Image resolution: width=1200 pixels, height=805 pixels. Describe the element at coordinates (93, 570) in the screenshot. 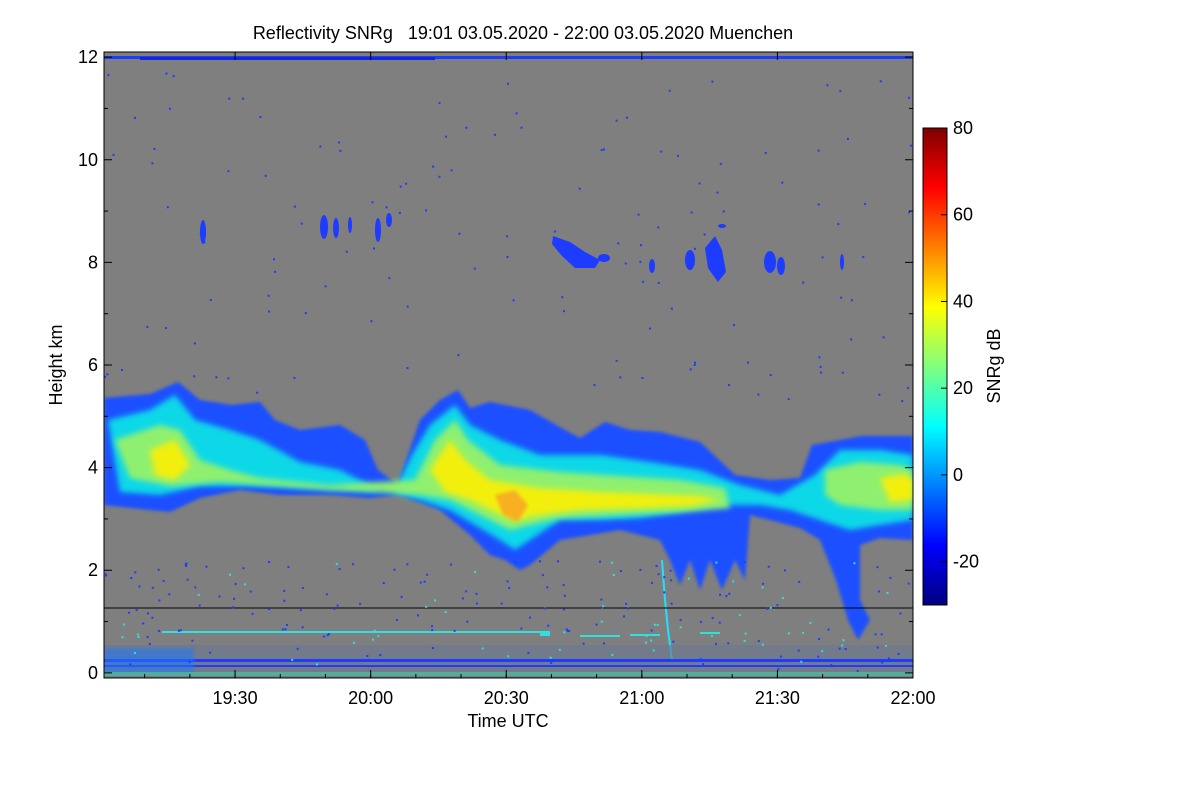

I see `y-tick-label: 2` at that location.